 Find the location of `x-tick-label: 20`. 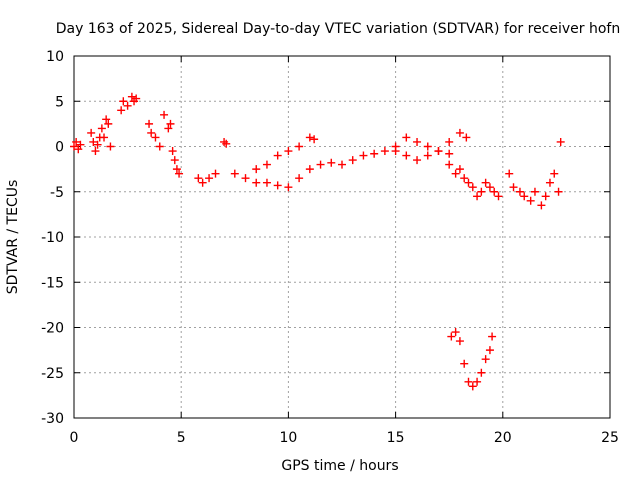

x-tick-label: 20 is located at coordinates (503, 438).